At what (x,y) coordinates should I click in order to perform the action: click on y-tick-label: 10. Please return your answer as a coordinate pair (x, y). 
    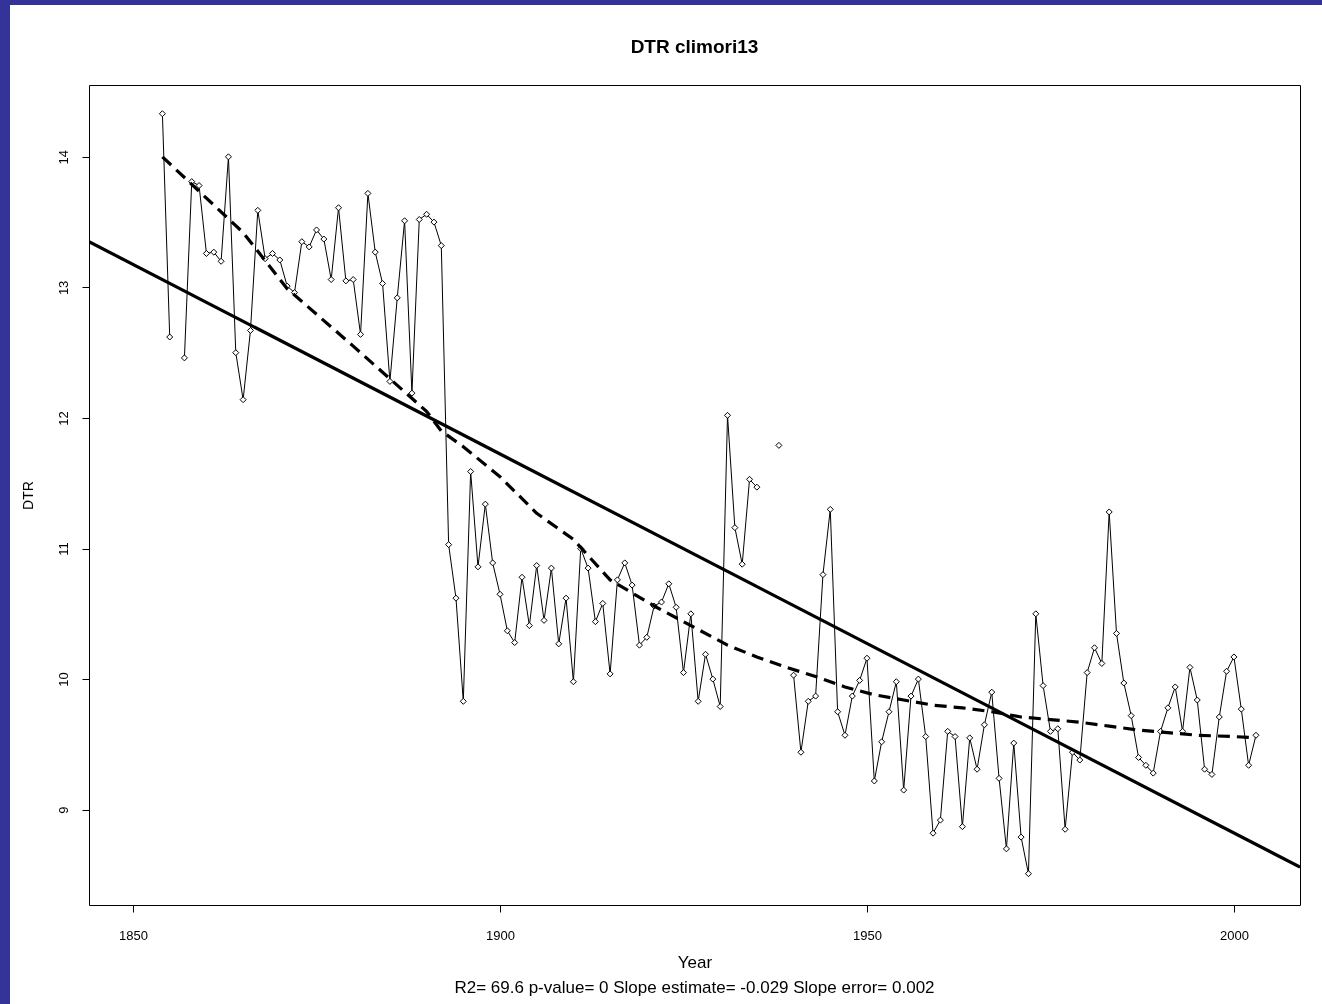
    Looking at the image, I should click on (63, 679).